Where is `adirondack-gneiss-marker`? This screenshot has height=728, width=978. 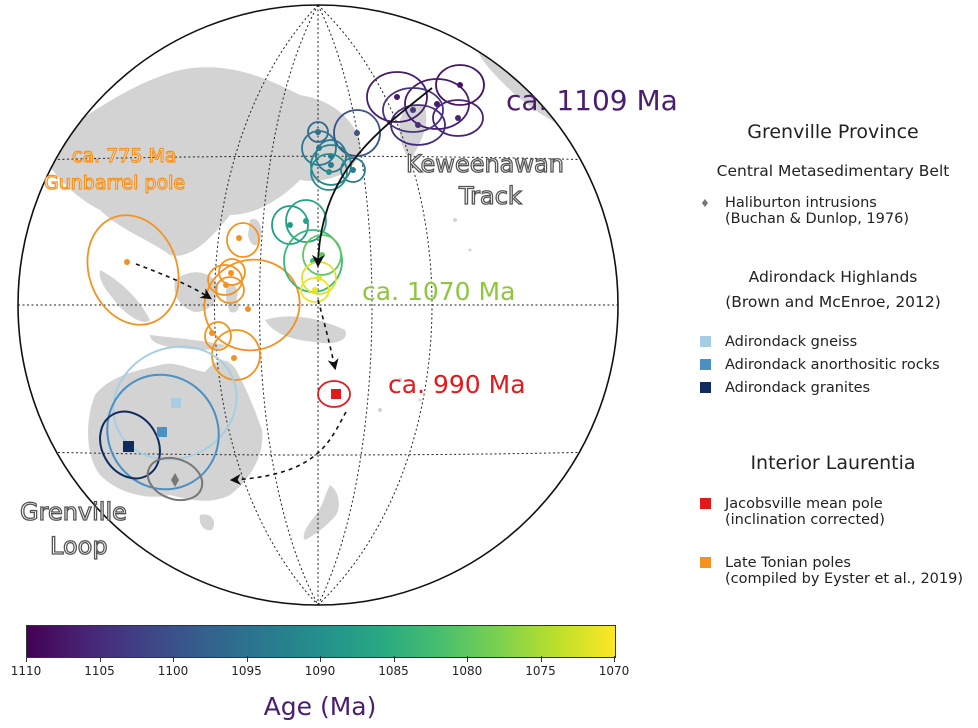
adirondack-gneiss-marker is located at coordinates (176, 403).